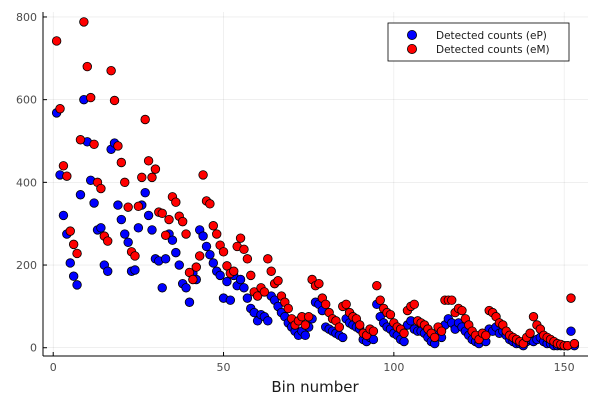  I want to click on legend-marker-ep, so click(411, 34).